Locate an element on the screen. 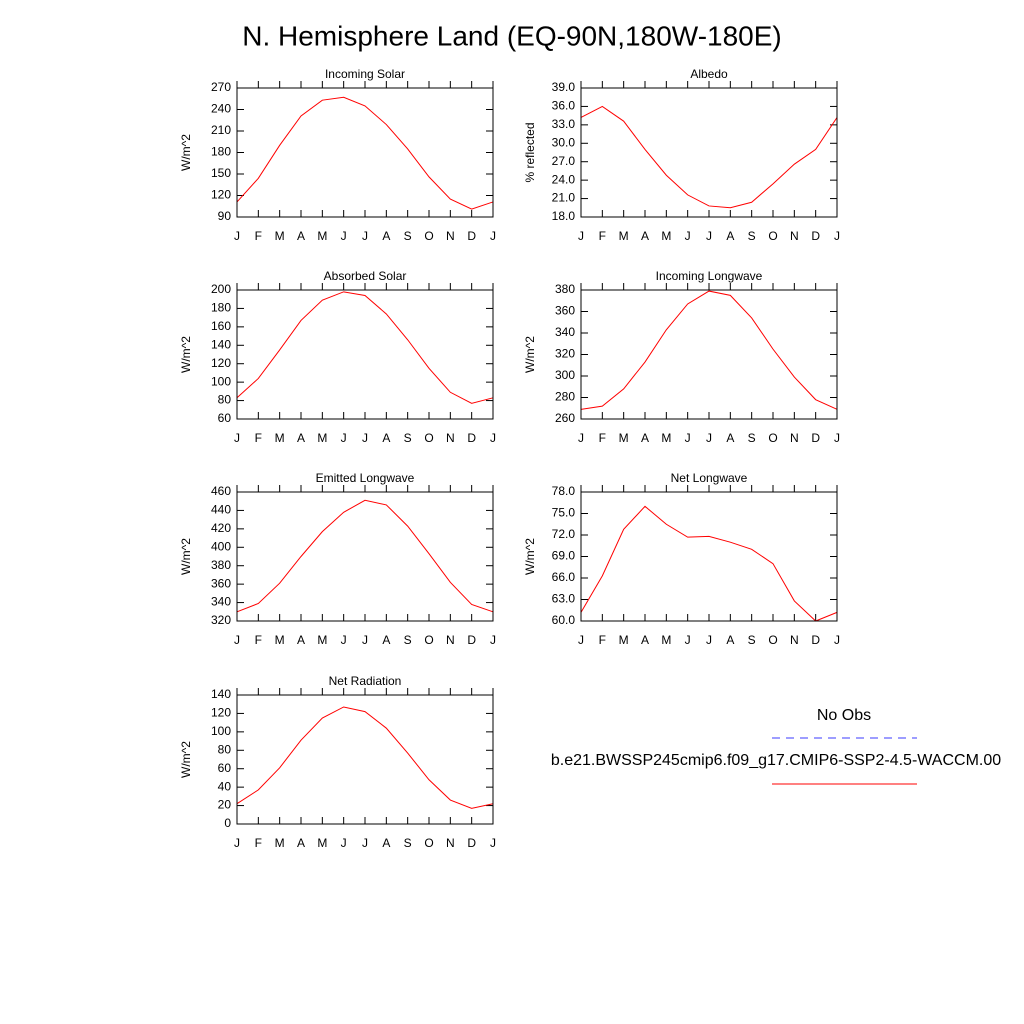  y-tick-label: 340 is located at coordinates (221, 602).